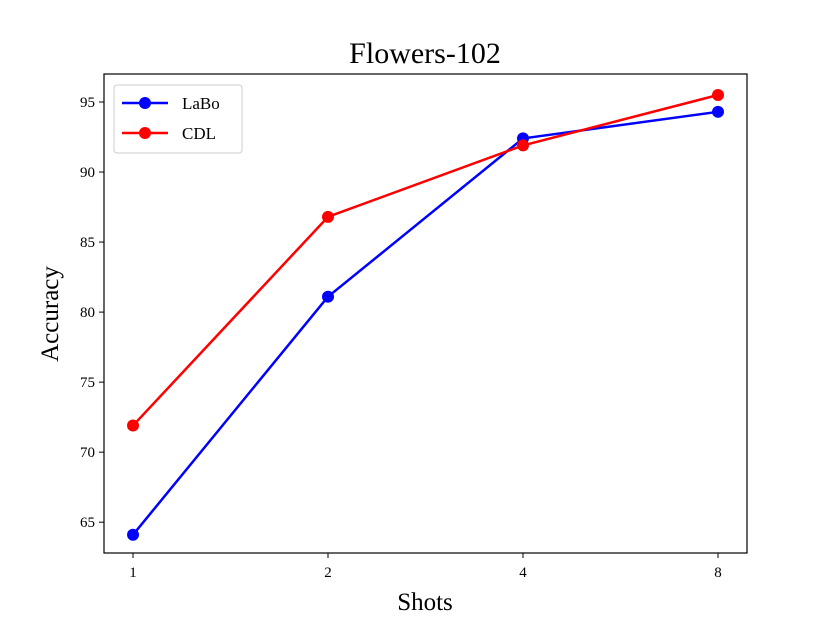 Image resolution: width=830 pixels, height=623 pixels. I want to click on legend-marker-labo, so click(145, 103).